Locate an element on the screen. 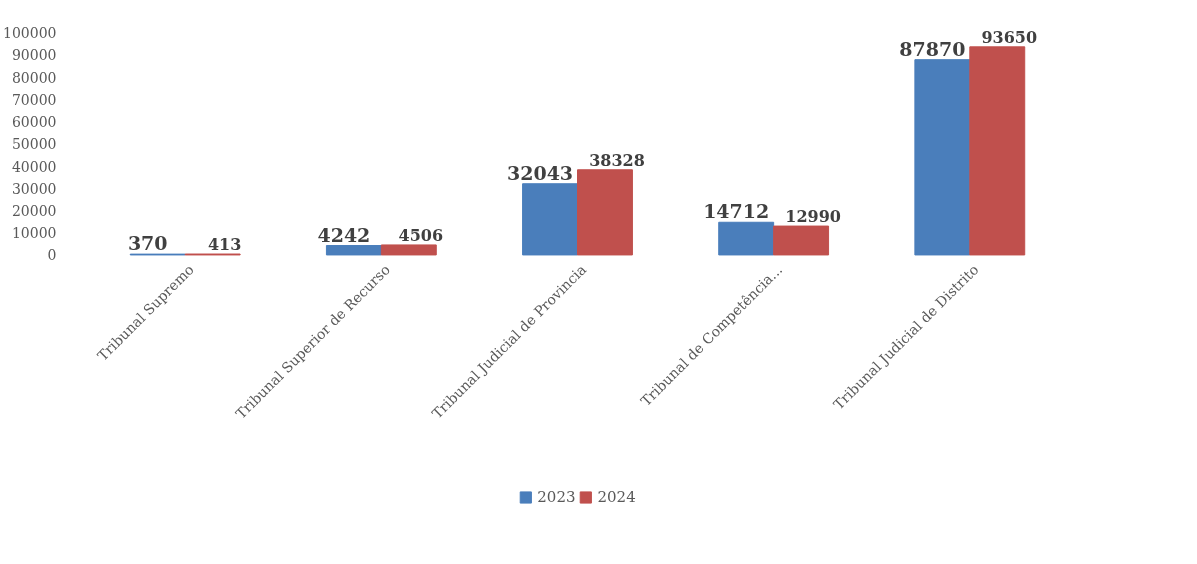  y-tick-label: 40000 is located at coordinates (34, 166).